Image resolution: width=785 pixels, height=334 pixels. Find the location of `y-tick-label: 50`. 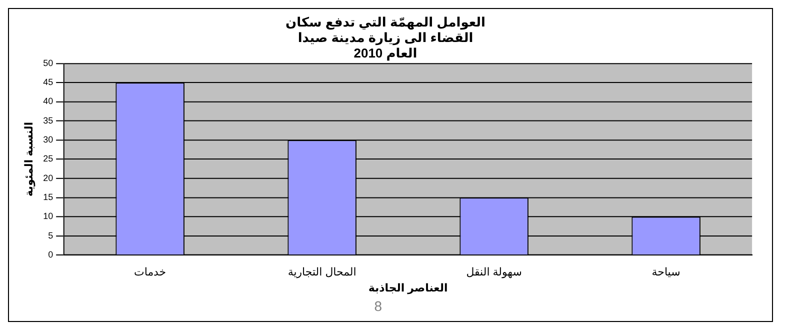

y-tick-label: 50 is located at coordinates (48, 63).